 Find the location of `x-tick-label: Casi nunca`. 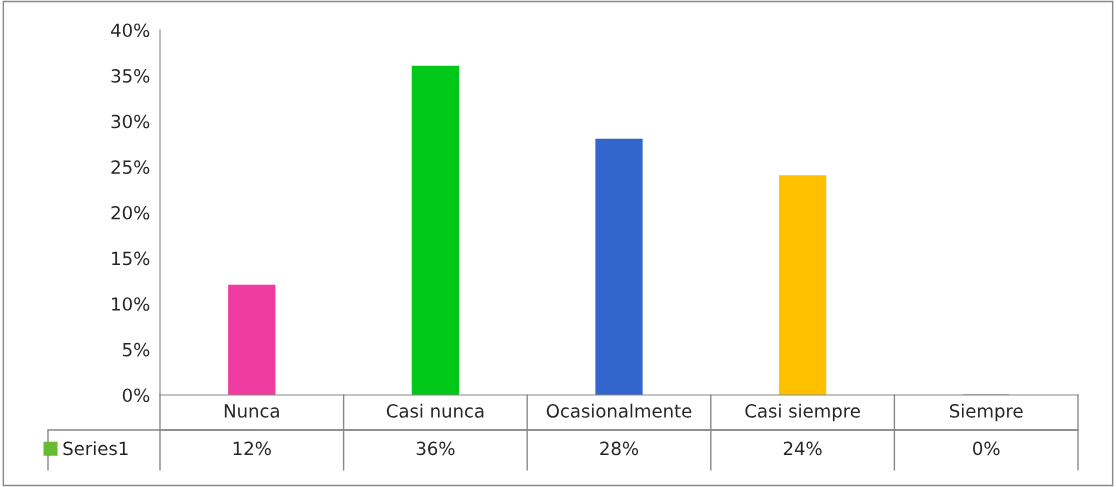

x-tick-label: Casi nunca is located at coordinates (435, 410).